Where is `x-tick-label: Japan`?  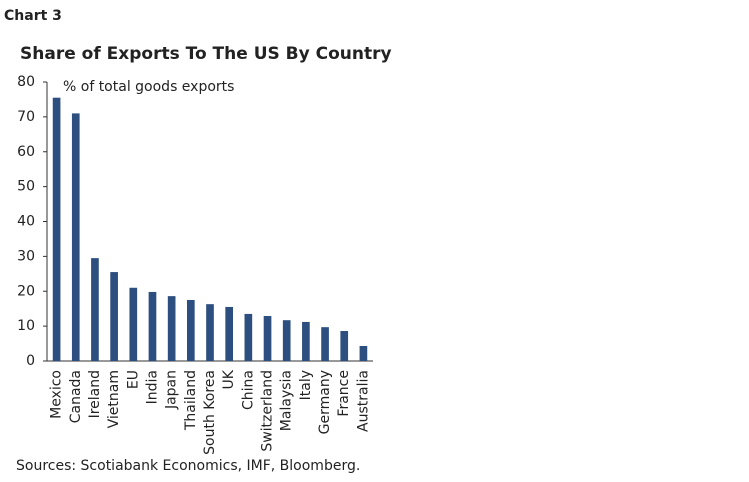
x-tick-label: Japan is located at coordinates (172, 390).